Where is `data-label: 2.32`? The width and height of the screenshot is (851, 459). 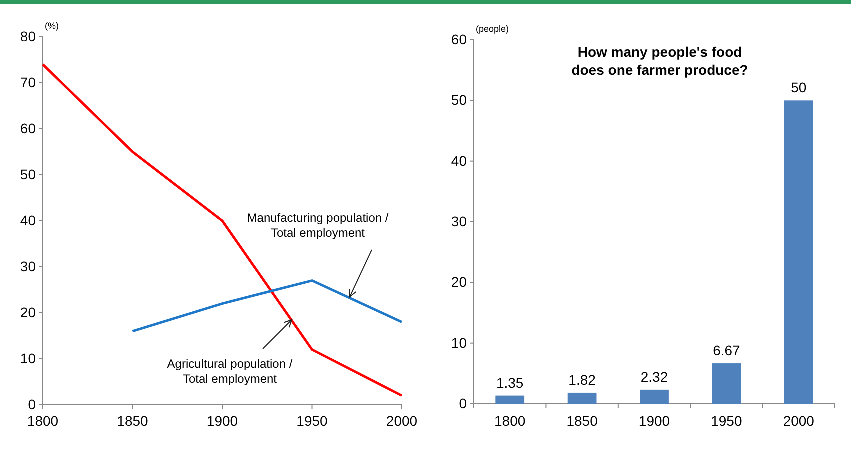 data-label: 2.32 is located at coordinates (654, 376).